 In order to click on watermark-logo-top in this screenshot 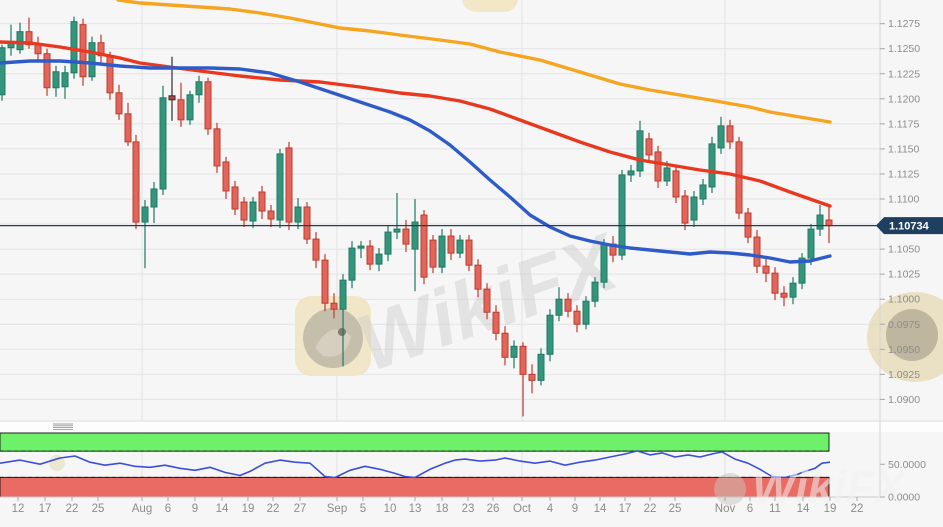, I will do `click(490, 6)`.